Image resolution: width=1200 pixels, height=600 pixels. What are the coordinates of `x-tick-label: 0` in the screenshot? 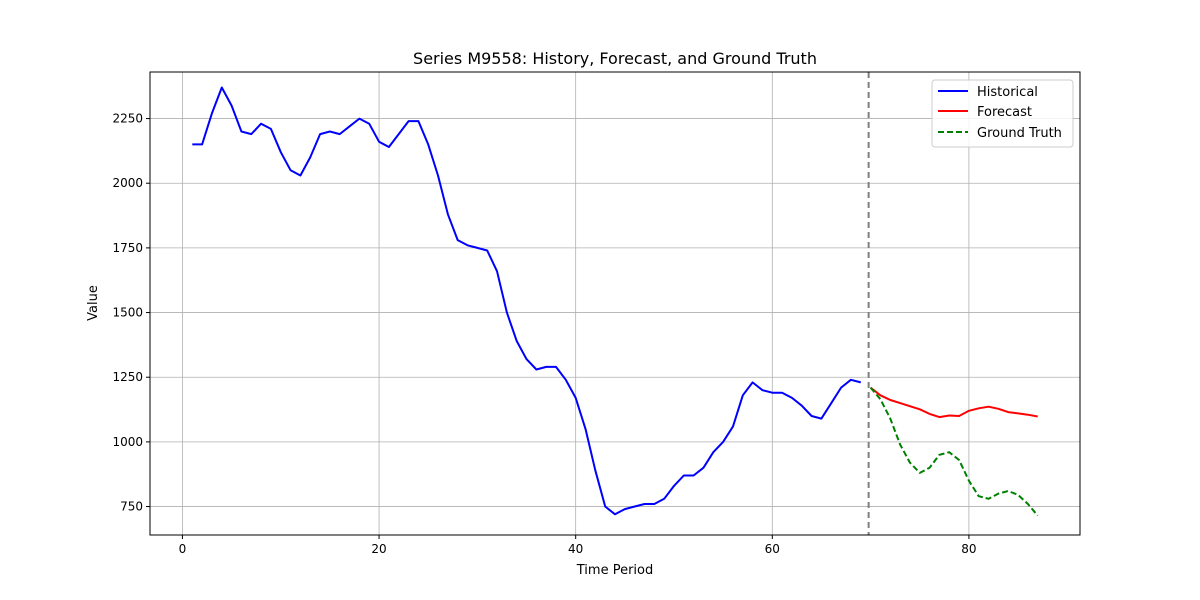 It's located at (183, 549).